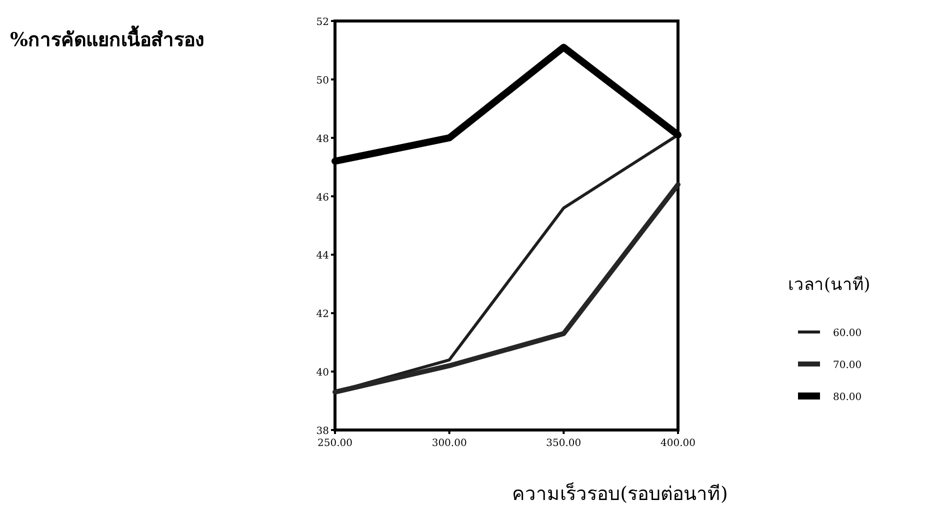 The height and width of the screenshot is (524, 939). What do you see at coordinates (322, 431) in the screenshot?
I see `y-tick-label: 38` at bounding box center [322, 431].